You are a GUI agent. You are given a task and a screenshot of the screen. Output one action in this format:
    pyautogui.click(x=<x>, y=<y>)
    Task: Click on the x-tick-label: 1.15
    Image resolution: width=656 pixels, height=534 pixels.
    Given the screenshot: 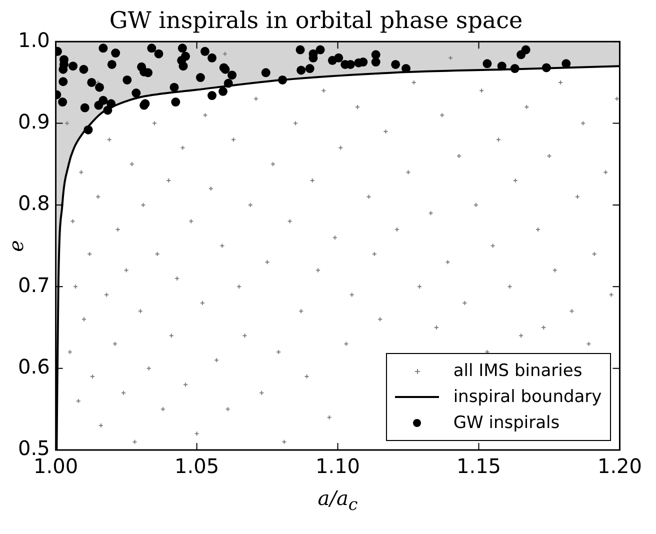 What is the action you would take?
    pyautogui.click(x=479, y=466)
    